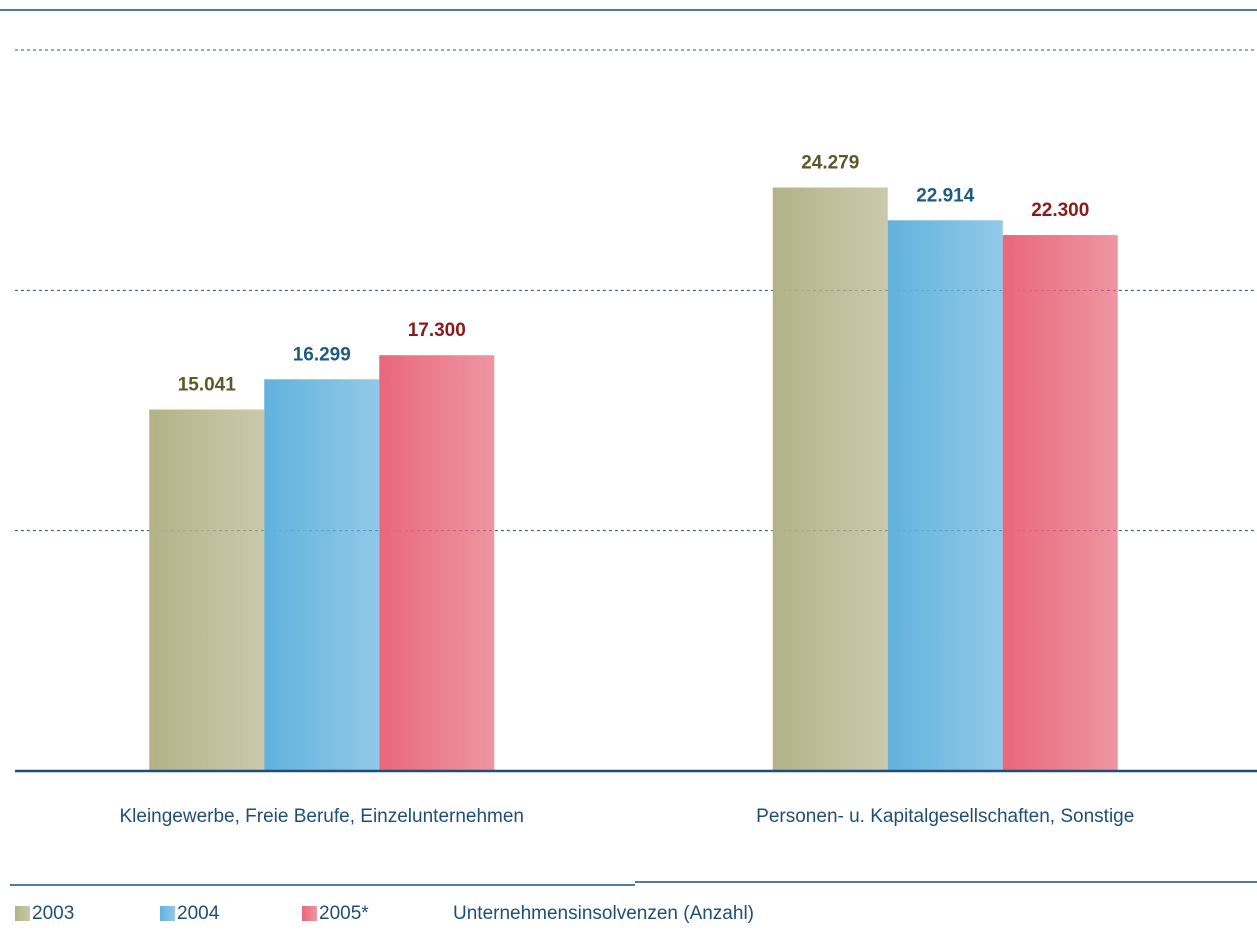 This screenshot has height=931, width=1257. Describe the element at coordinates (53, 913) in the screenshot. I see `legend-label: 2003` at that location.